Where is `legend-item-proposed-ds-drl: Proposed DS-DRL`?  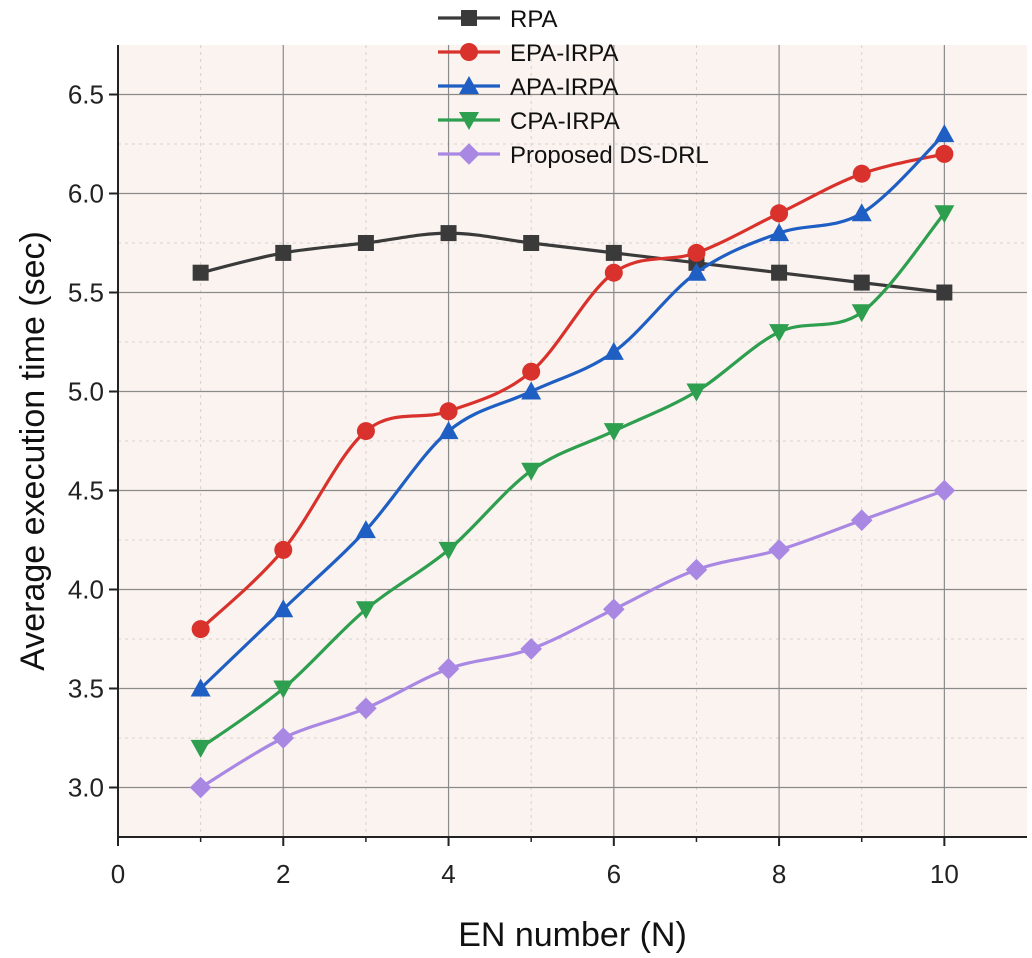 legend-item-proposed-ds-drl: Proposed DS-DRL is located at coordinates (573, 155).